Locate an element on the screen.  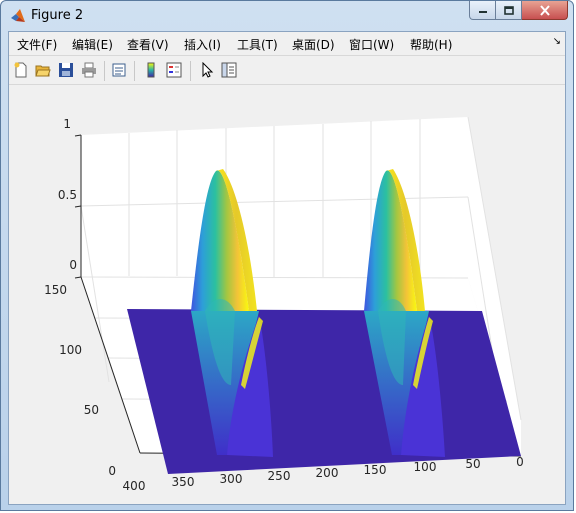
link-plot-button is located at coordinates (119, 70).